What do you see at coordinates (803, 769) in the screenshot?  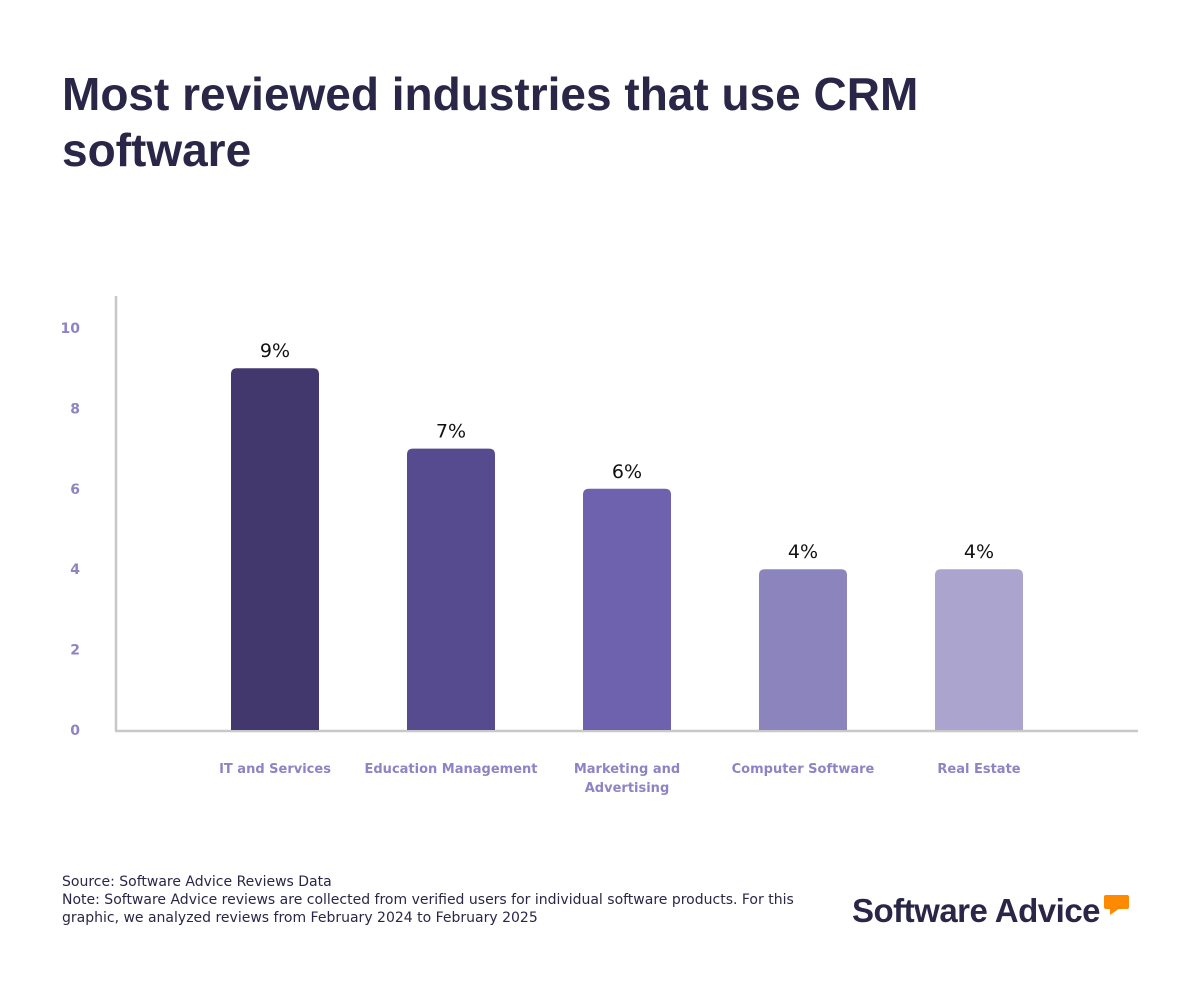 I see `x-tick-label: Computer Software` at bounding box center [803, 769].